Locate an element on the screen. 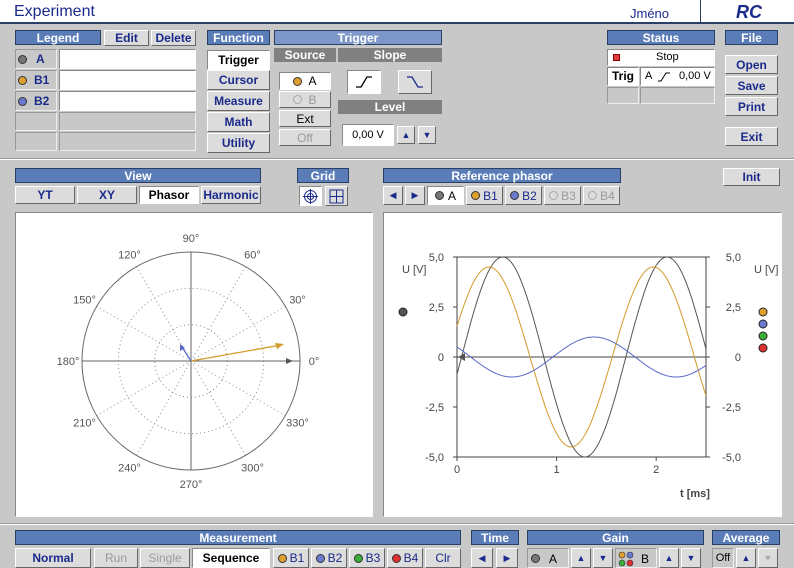  angle-label: 330° is located at coordinates (297, 424).